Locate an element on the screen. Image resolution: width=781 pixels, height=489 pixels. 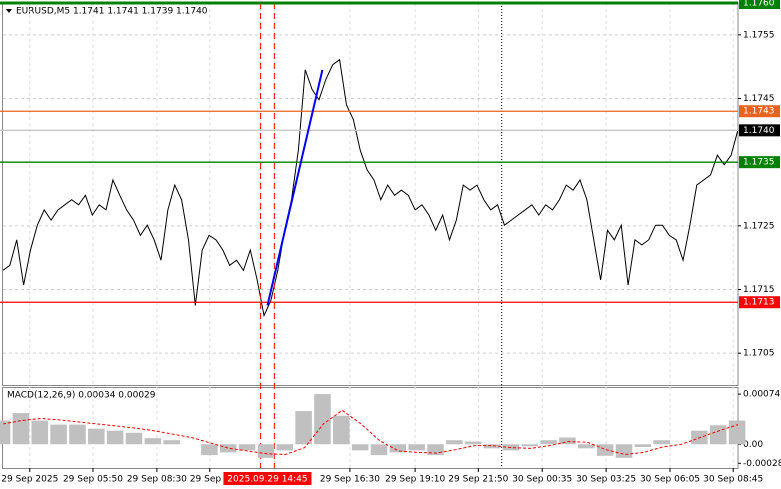
x-tick-label: 29 Sep 2025 is located at coordinates (29, 480).